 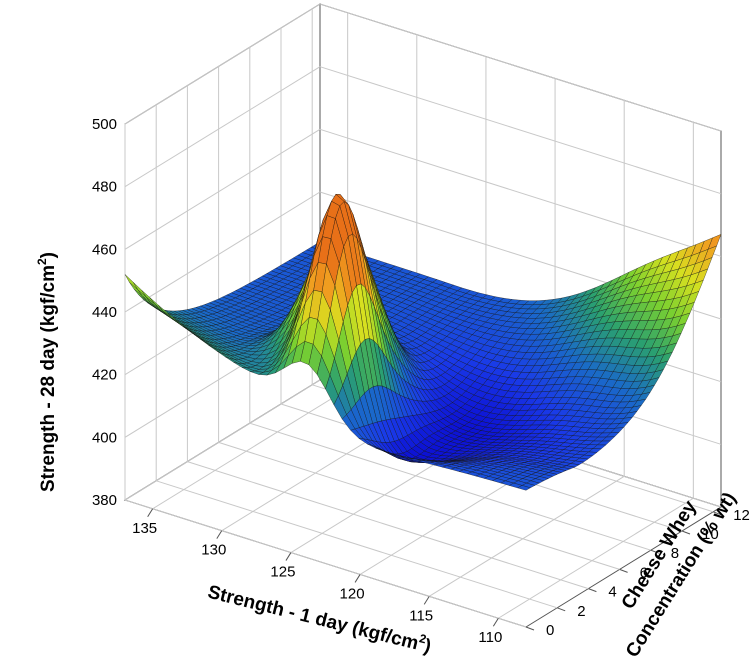 I want to click on x-tick-label: 120, so click(x=352, y=593).